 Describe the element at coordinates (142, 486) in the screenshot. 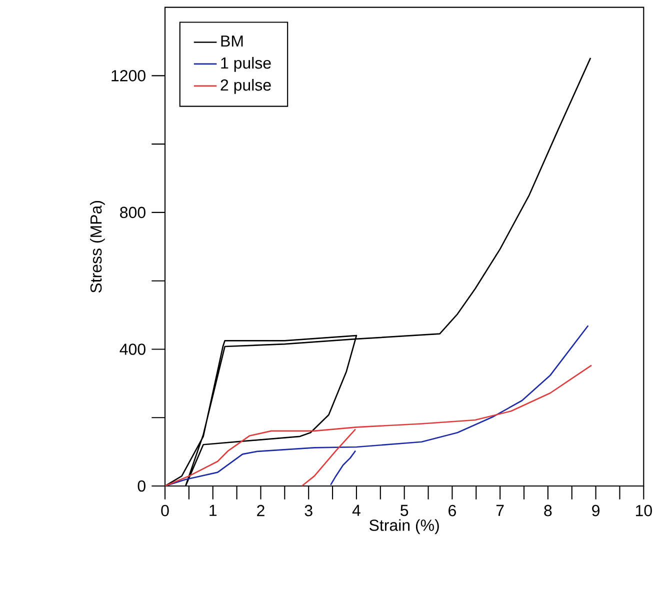

I see `y-tick-label: 0` at that location.